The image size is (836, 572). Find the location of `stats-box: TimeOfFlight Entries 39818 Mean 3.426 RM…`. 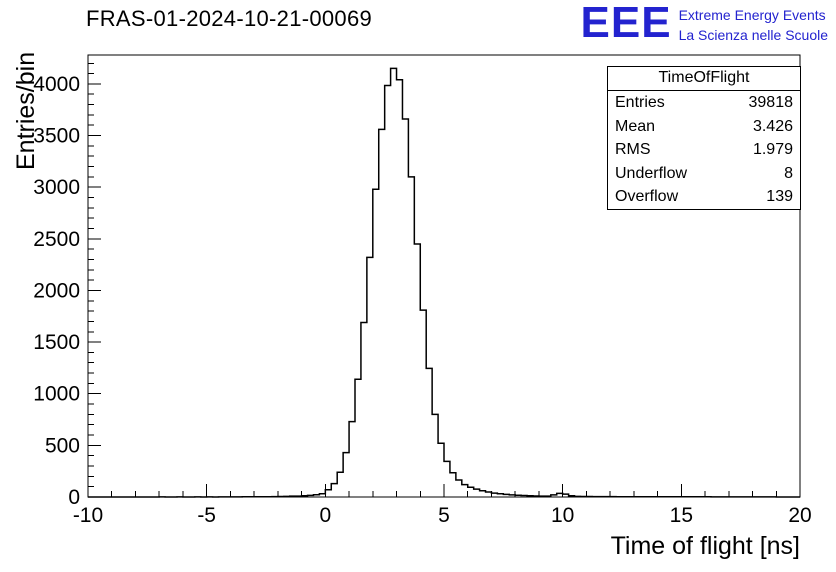

stats-box: TimeOfFlight Entries 39818 Mean 3.426 RM… is located at coordinates (704, 138).